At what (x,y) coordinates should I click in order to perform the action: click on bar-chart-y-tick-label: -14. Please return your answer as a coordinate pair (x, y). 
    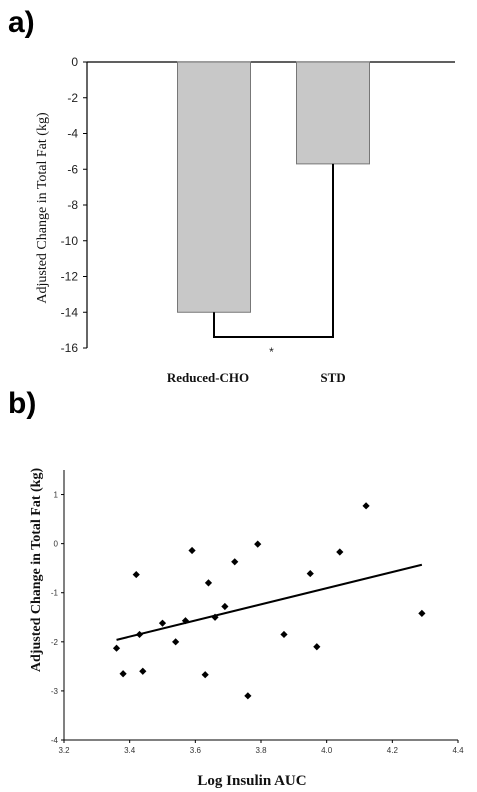
    Looking at the image, I should click on (70, 312).